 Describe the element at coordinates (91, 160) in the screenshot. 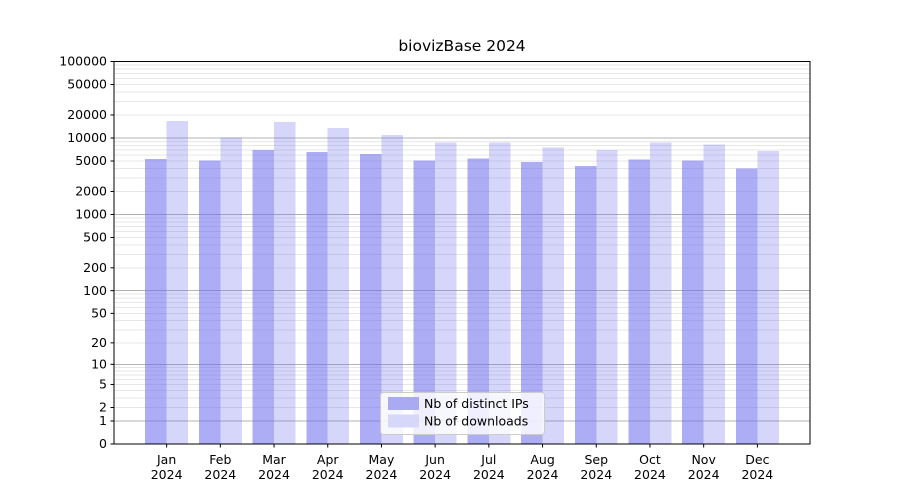

I see `y-axis-tick-label: 5000` at that location.